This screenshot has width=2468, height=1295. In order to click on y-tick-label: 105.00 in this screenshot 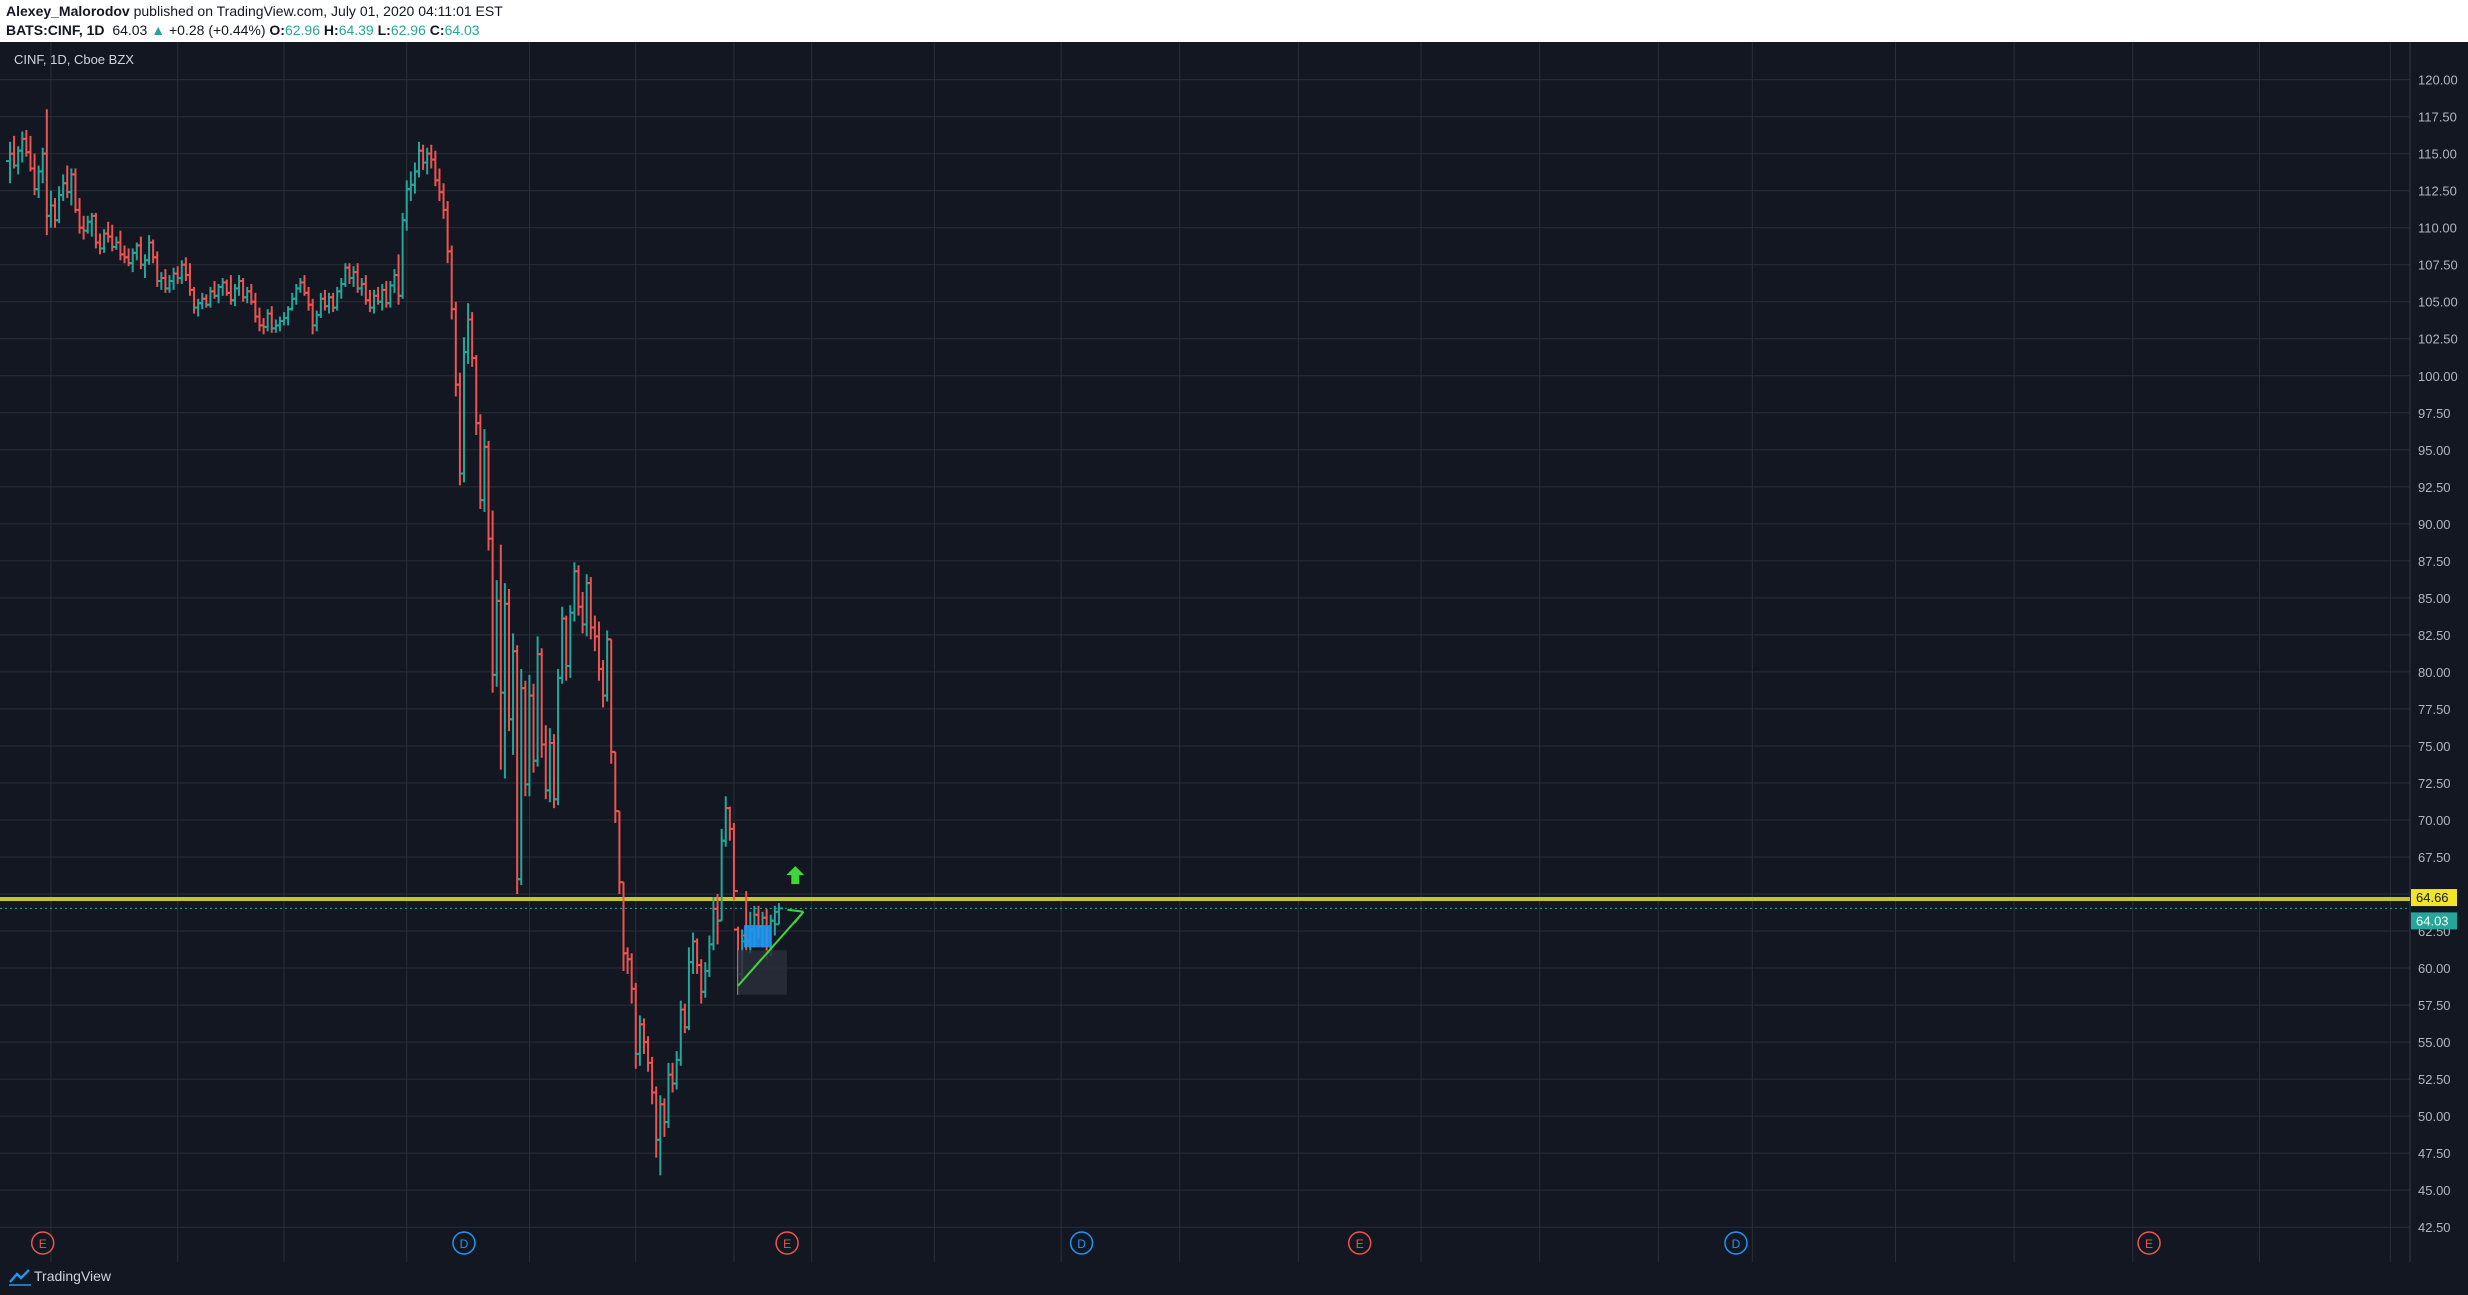, I will do `click(2438, 302)`.